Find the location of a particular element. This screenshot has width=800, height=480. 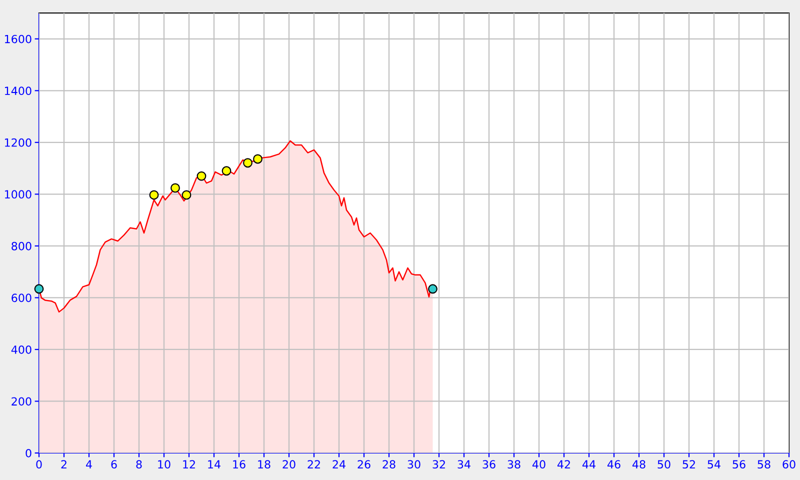

x-tick-label: 24 is located at coordinates (339, 464).